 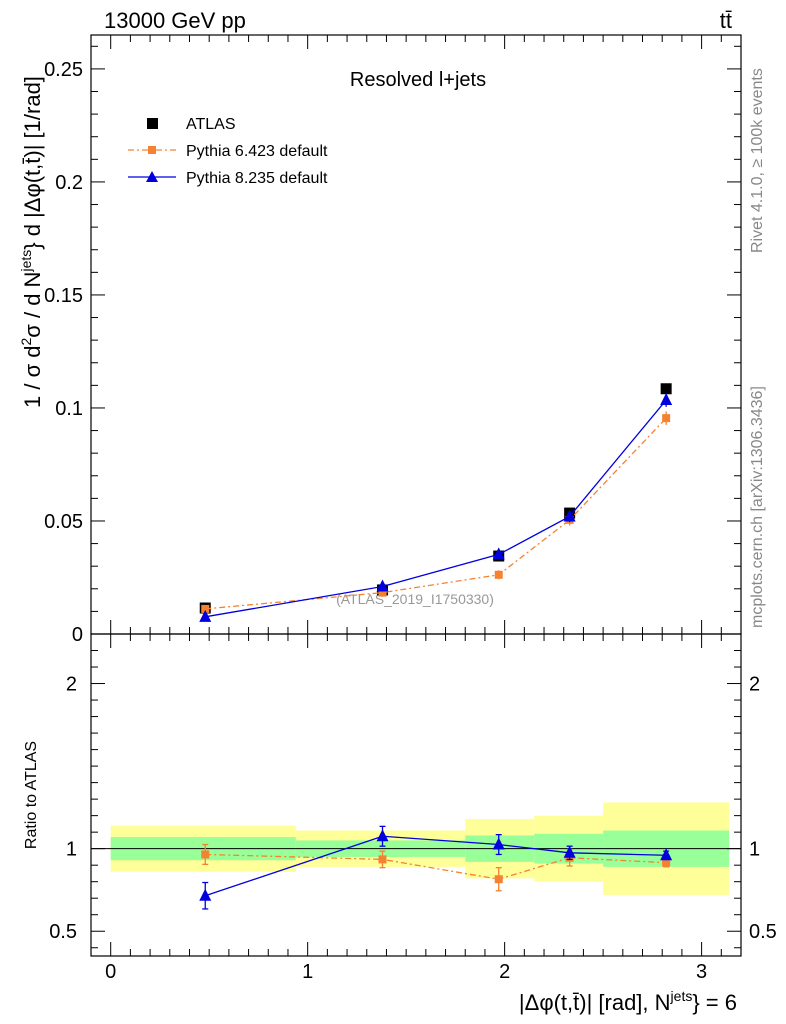 What do you see at coordinates (175, 20) in the screenshot?
I see `header-left: 13000 GeV pp` at bounding box center [175, 20].